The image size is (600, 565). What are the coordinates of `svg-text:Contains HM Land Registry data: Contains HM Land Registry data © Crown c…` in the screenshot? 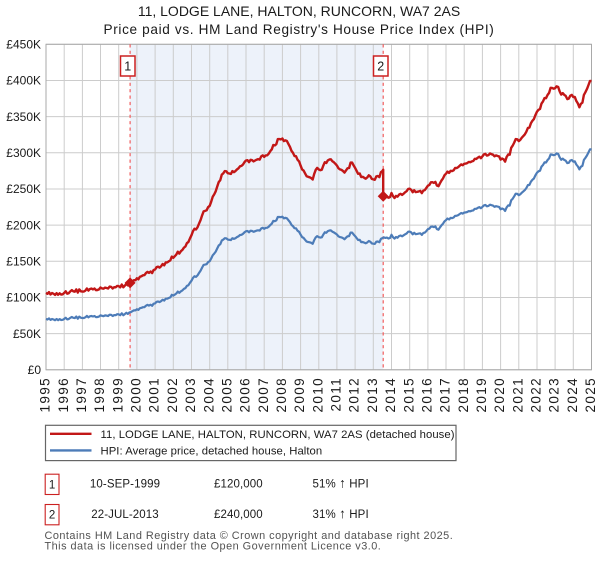 It's located at (249, 536).